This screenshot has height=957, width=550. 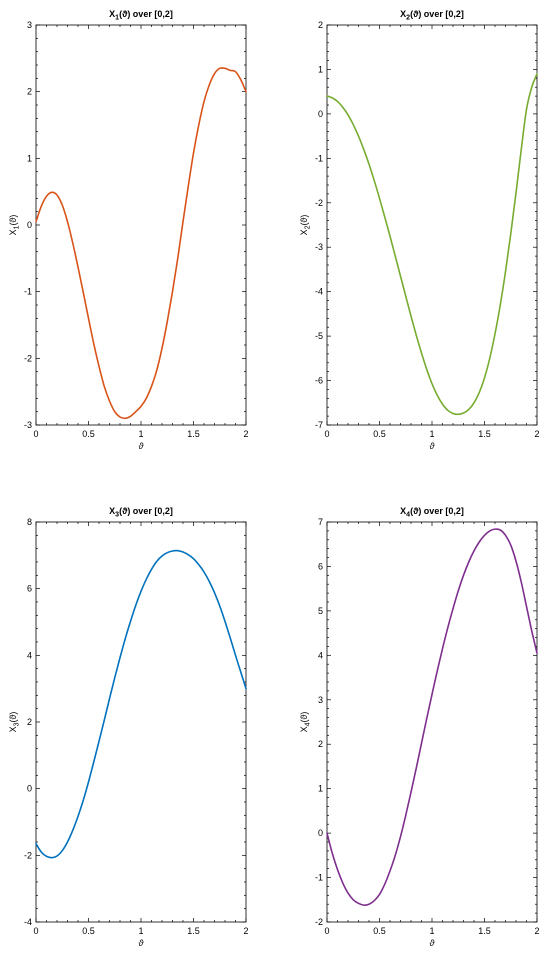 What do you see at coordinates (29, 522) in the screenshot?
I see `y-tick-label: 8` at bounding box center [29, 522].